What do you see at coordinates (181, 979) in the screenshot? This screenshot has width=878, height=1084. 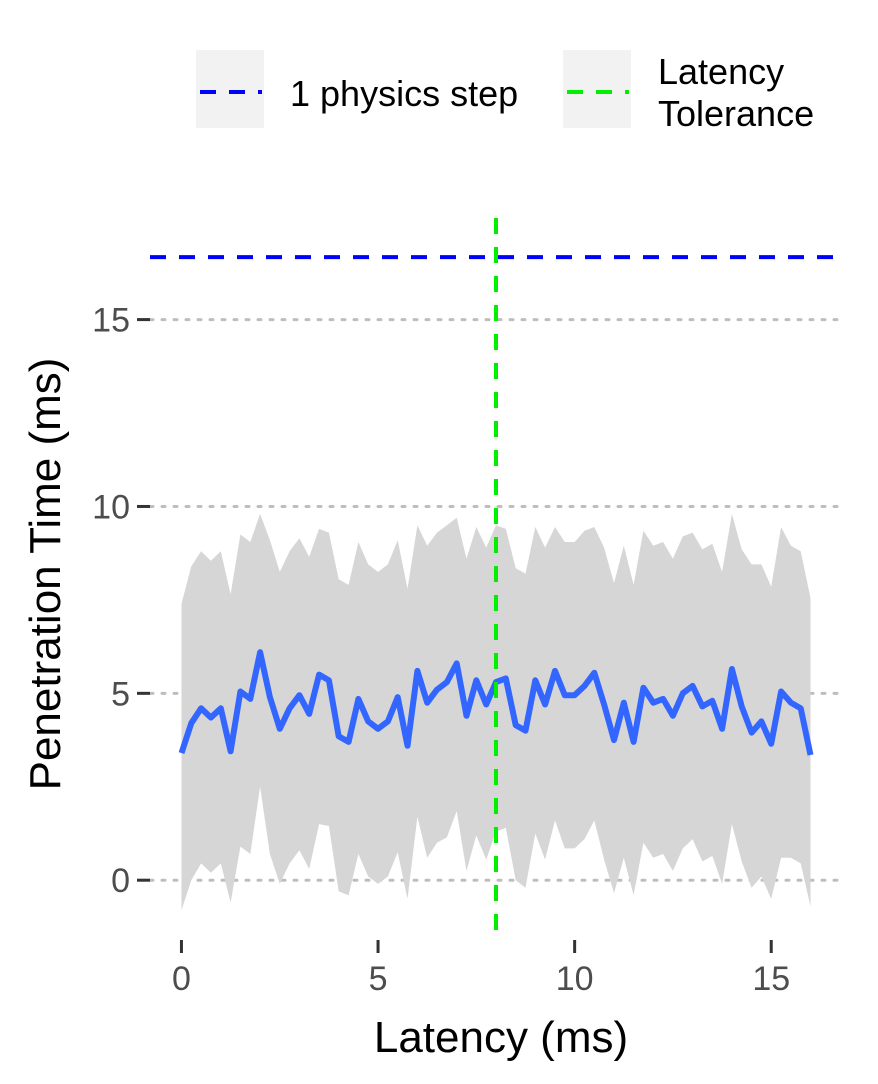 I see `x-tick-label-0: 0` at bounding box center [181, 979].